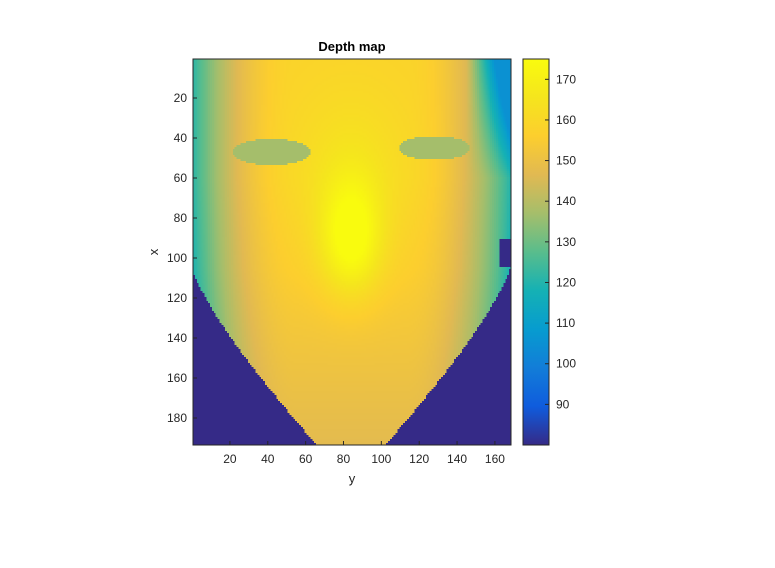  I want to click on y-tick-label: 120, so click(177, 298).